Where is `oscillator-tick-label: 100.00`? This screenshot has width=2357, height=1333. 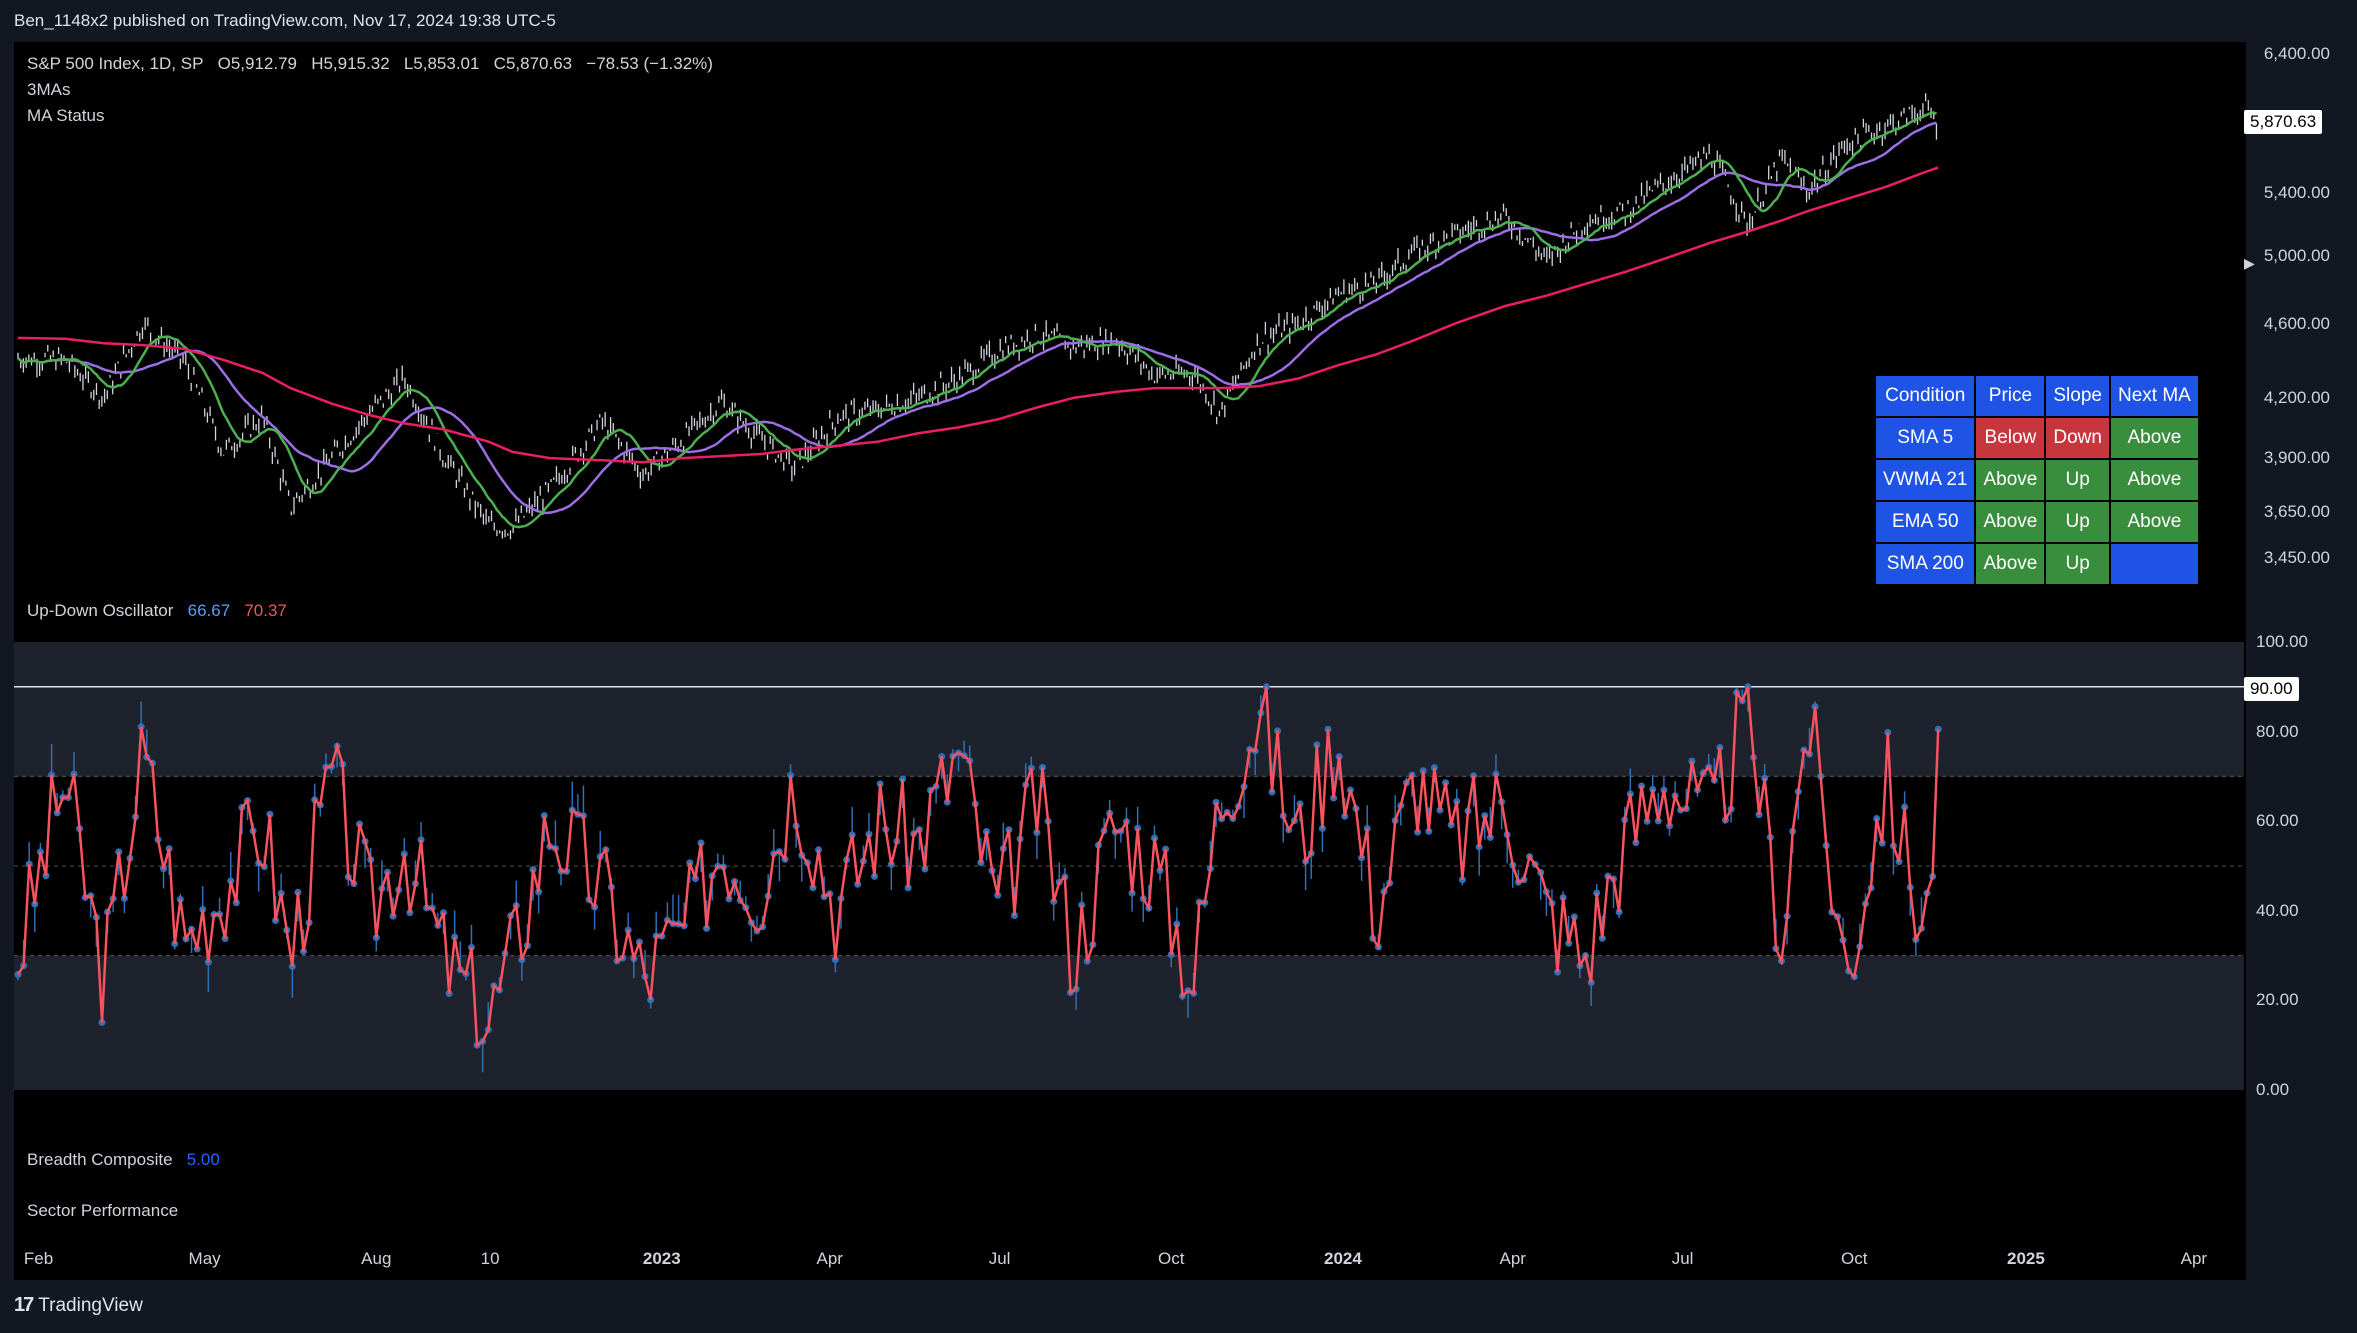 oscillator-tick-label: 100.00 is located at coordinates (2282, 641).